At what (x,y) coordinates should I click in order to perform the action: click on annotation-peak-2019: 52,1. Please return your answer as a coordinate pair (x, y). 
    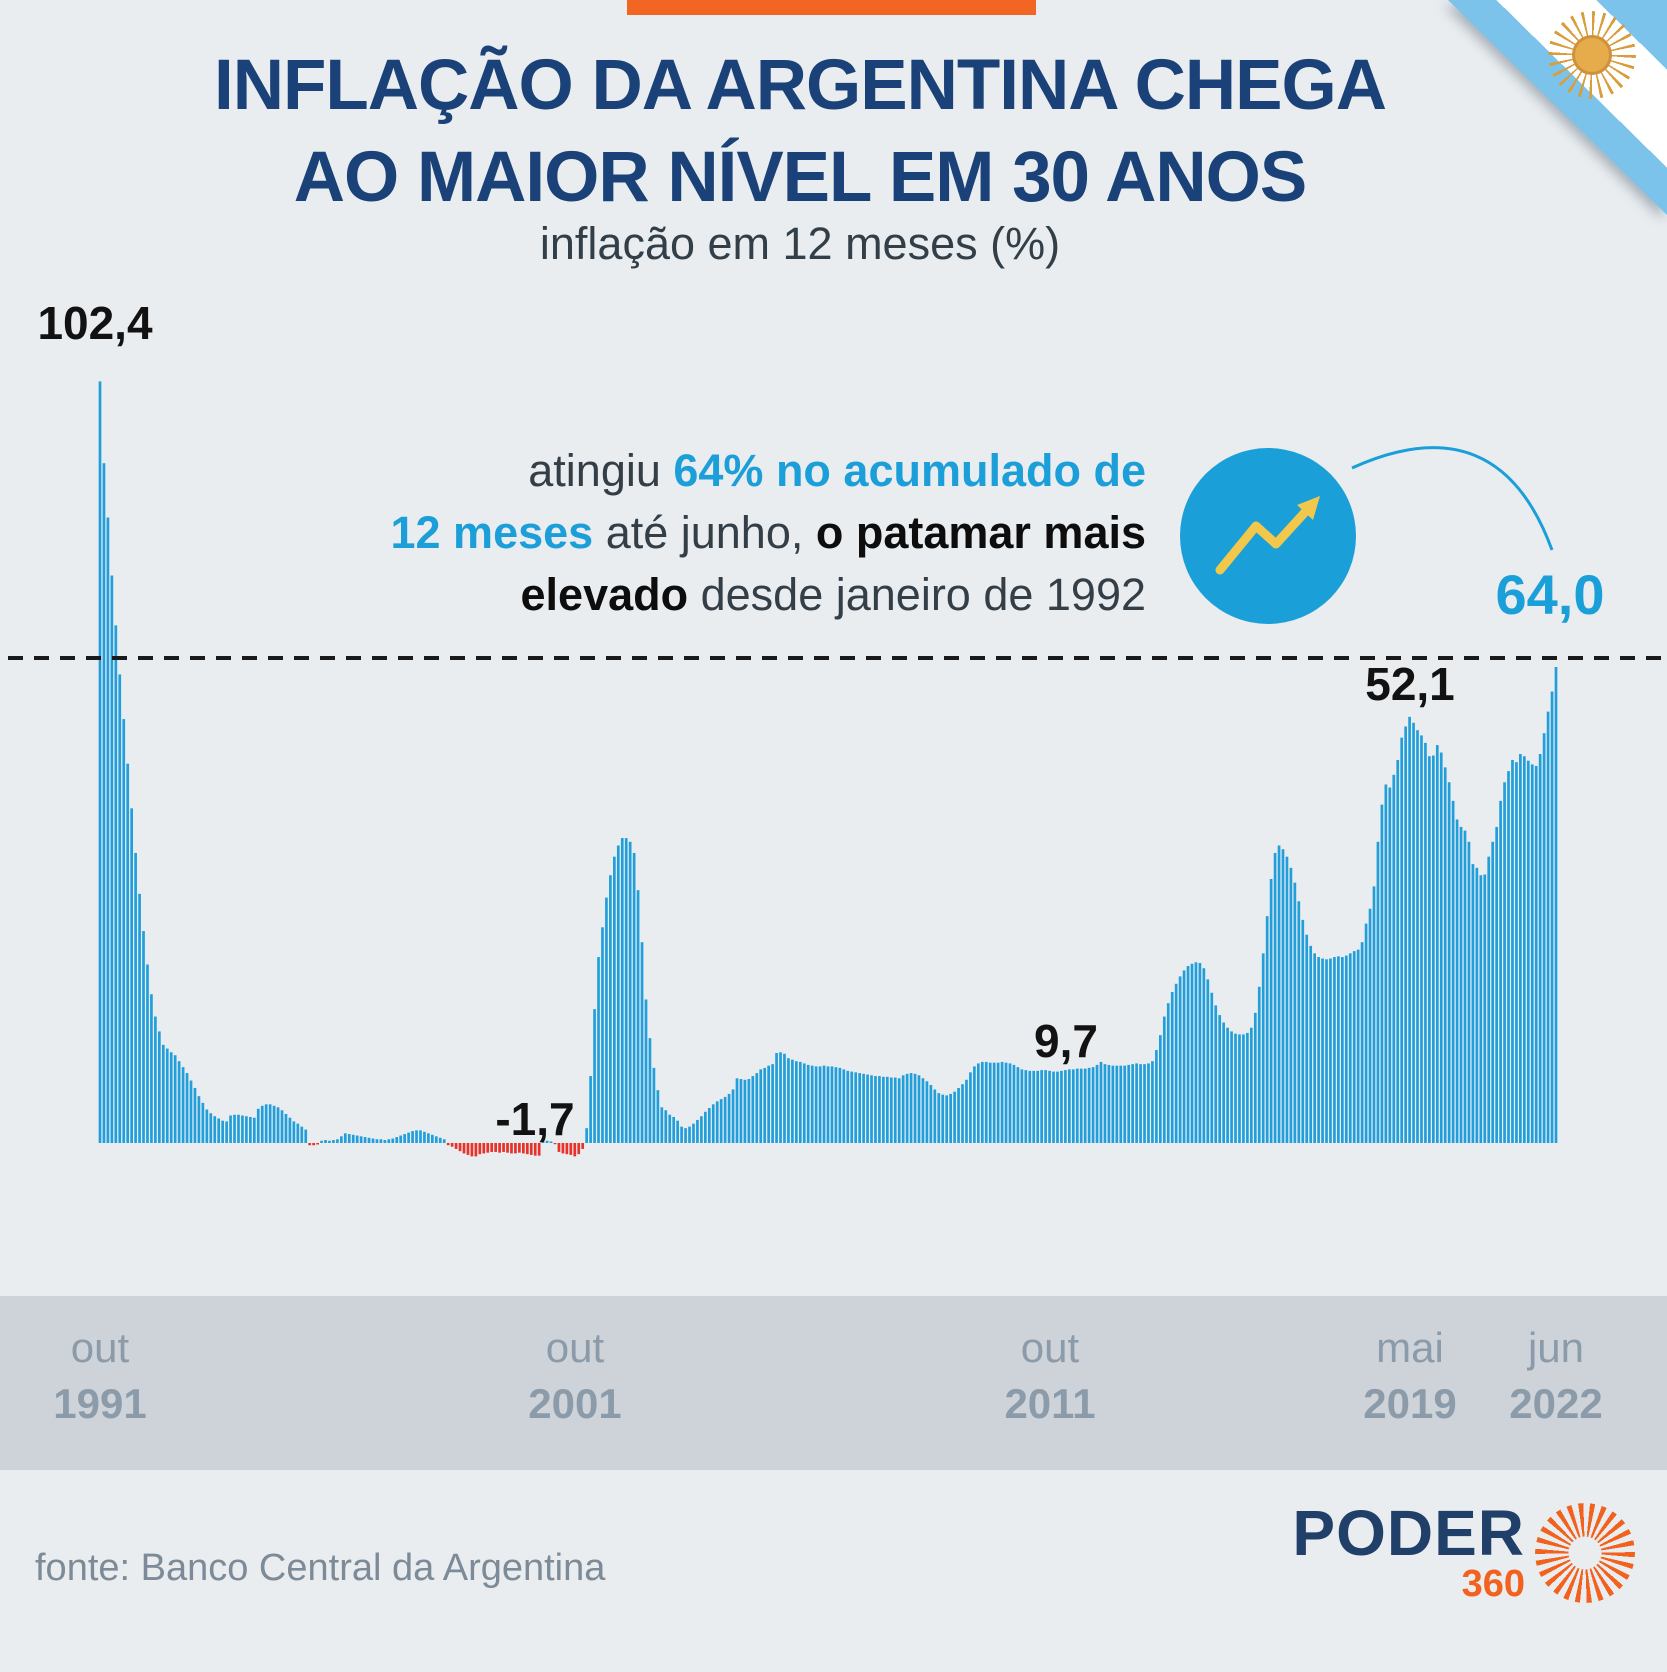
    Looking at the image, I should click on (1410, 684).